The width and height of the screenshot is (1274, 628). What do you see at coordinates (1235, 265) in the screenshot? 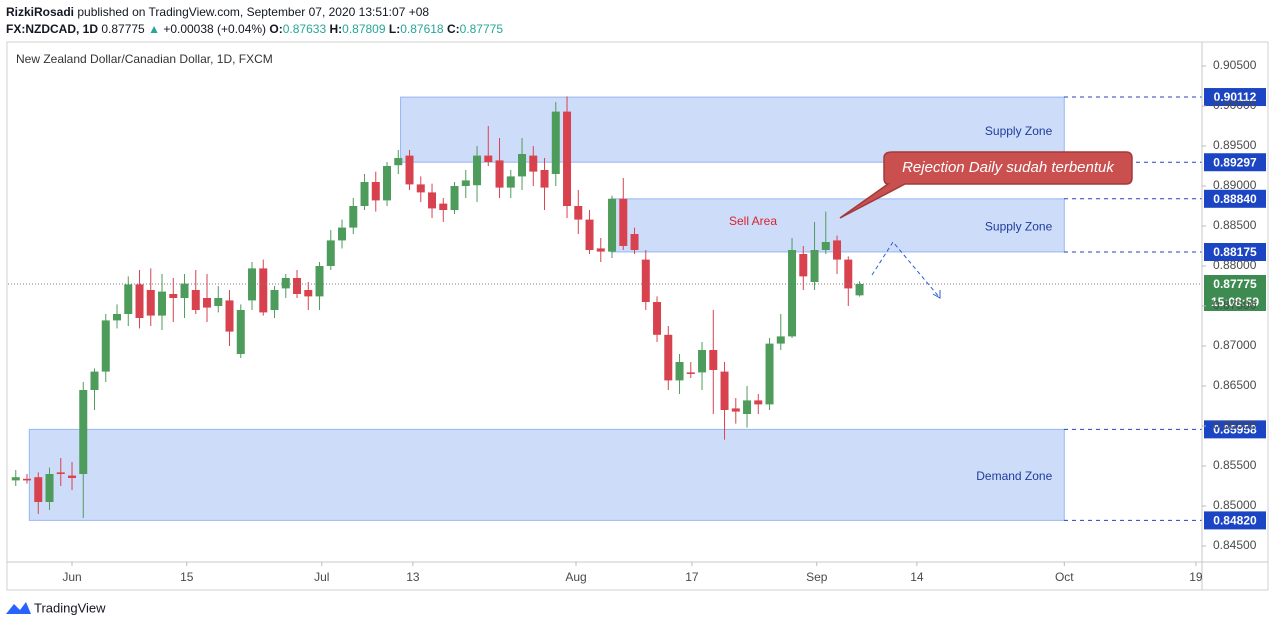
I see `y-tick-label: 0.88000` at bounding box center [1235, 265].